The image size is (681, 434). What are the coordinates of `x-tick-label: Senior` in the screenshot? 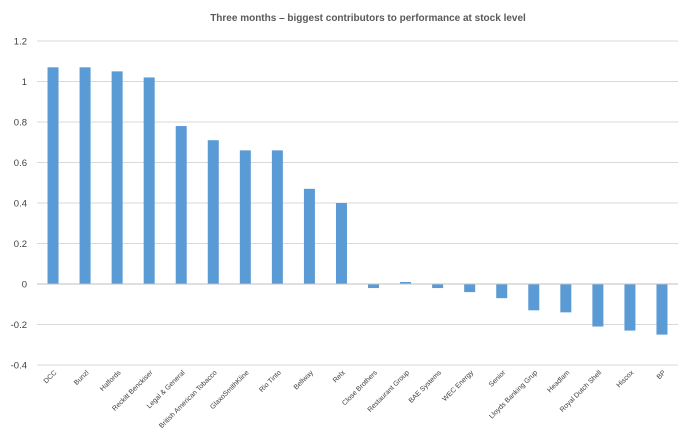 It's located at (498, 379).